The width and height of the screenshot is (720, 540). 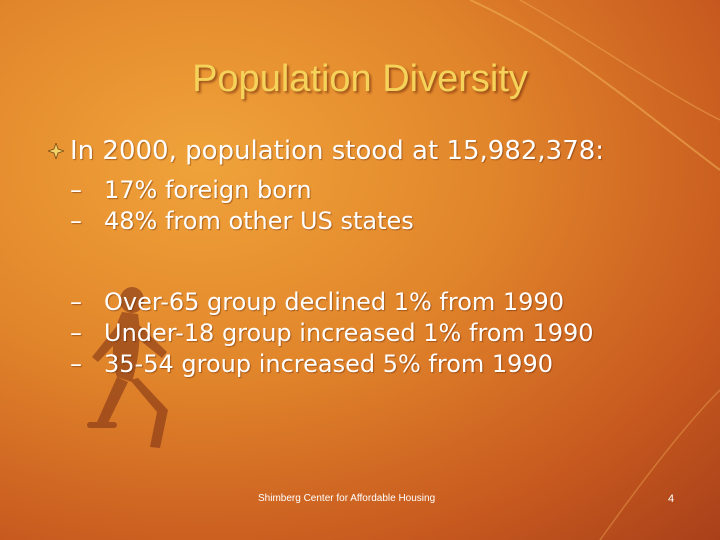 I want to click on diamond-bullet-icon, so click(x=56, y=151).